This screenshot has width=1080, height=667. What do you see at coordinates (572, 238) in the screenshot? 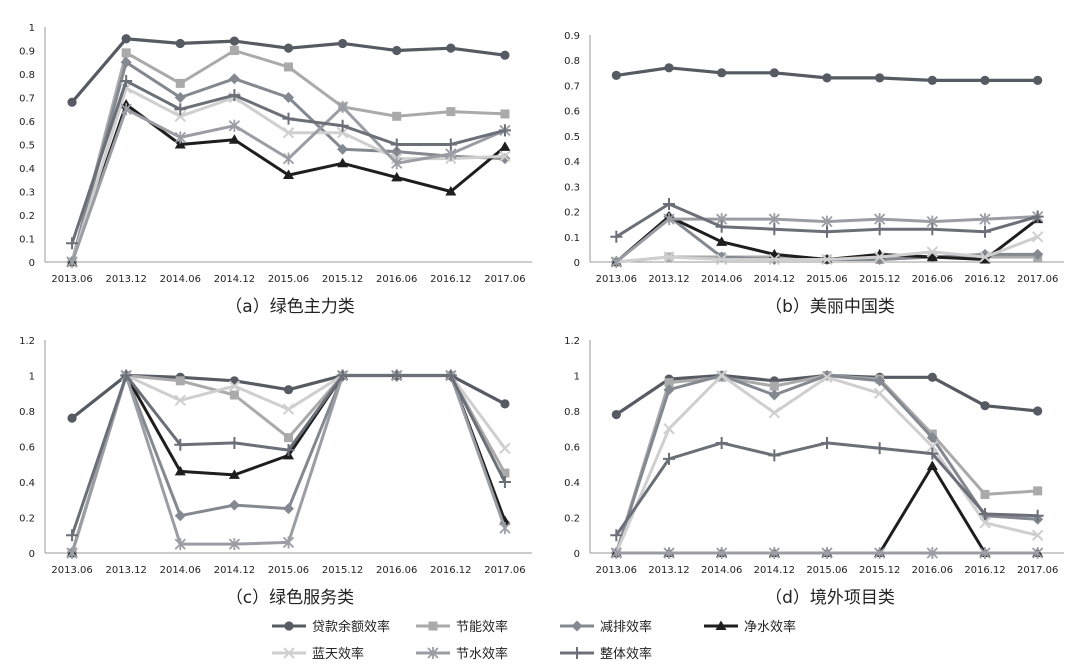
I see `y-tick-label: 0.1` at bounding box center [572, 238].